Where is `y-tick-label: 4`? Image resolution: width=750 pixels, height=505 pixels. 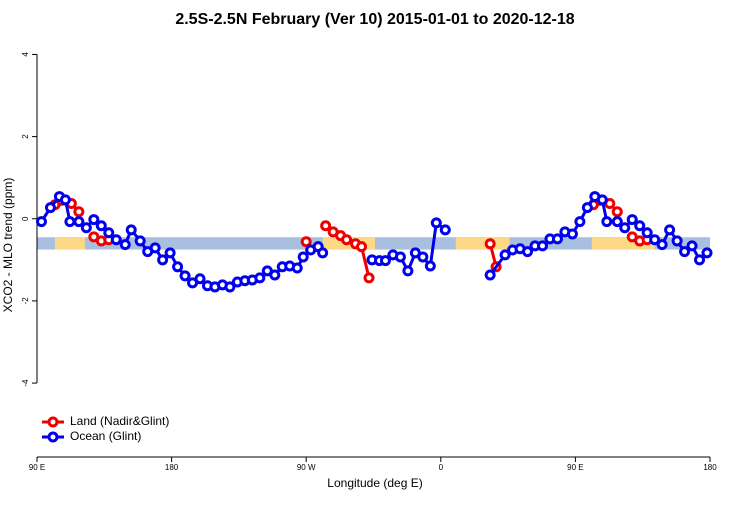
y-tick-label: 4 is located at coordinates (25, 54).